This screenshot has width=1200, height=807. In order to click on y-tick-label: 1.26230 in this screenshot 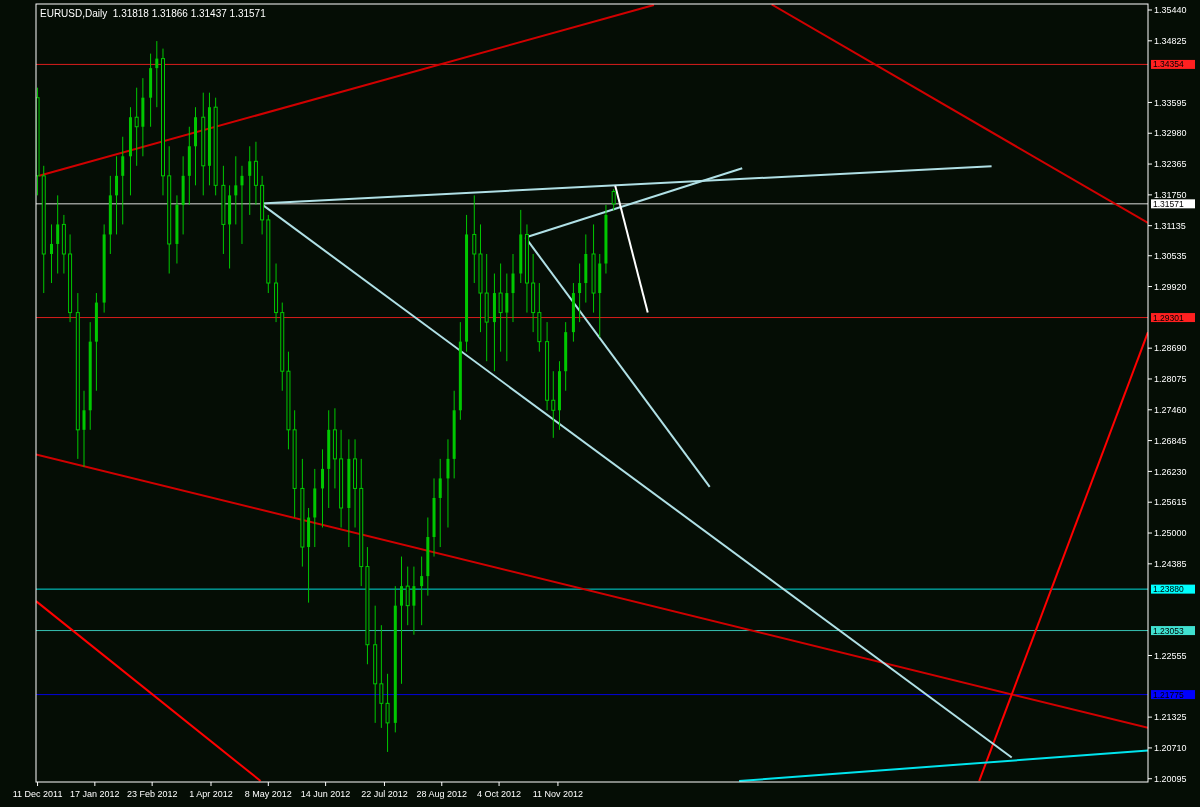, I will do `click(1170, 471)`.